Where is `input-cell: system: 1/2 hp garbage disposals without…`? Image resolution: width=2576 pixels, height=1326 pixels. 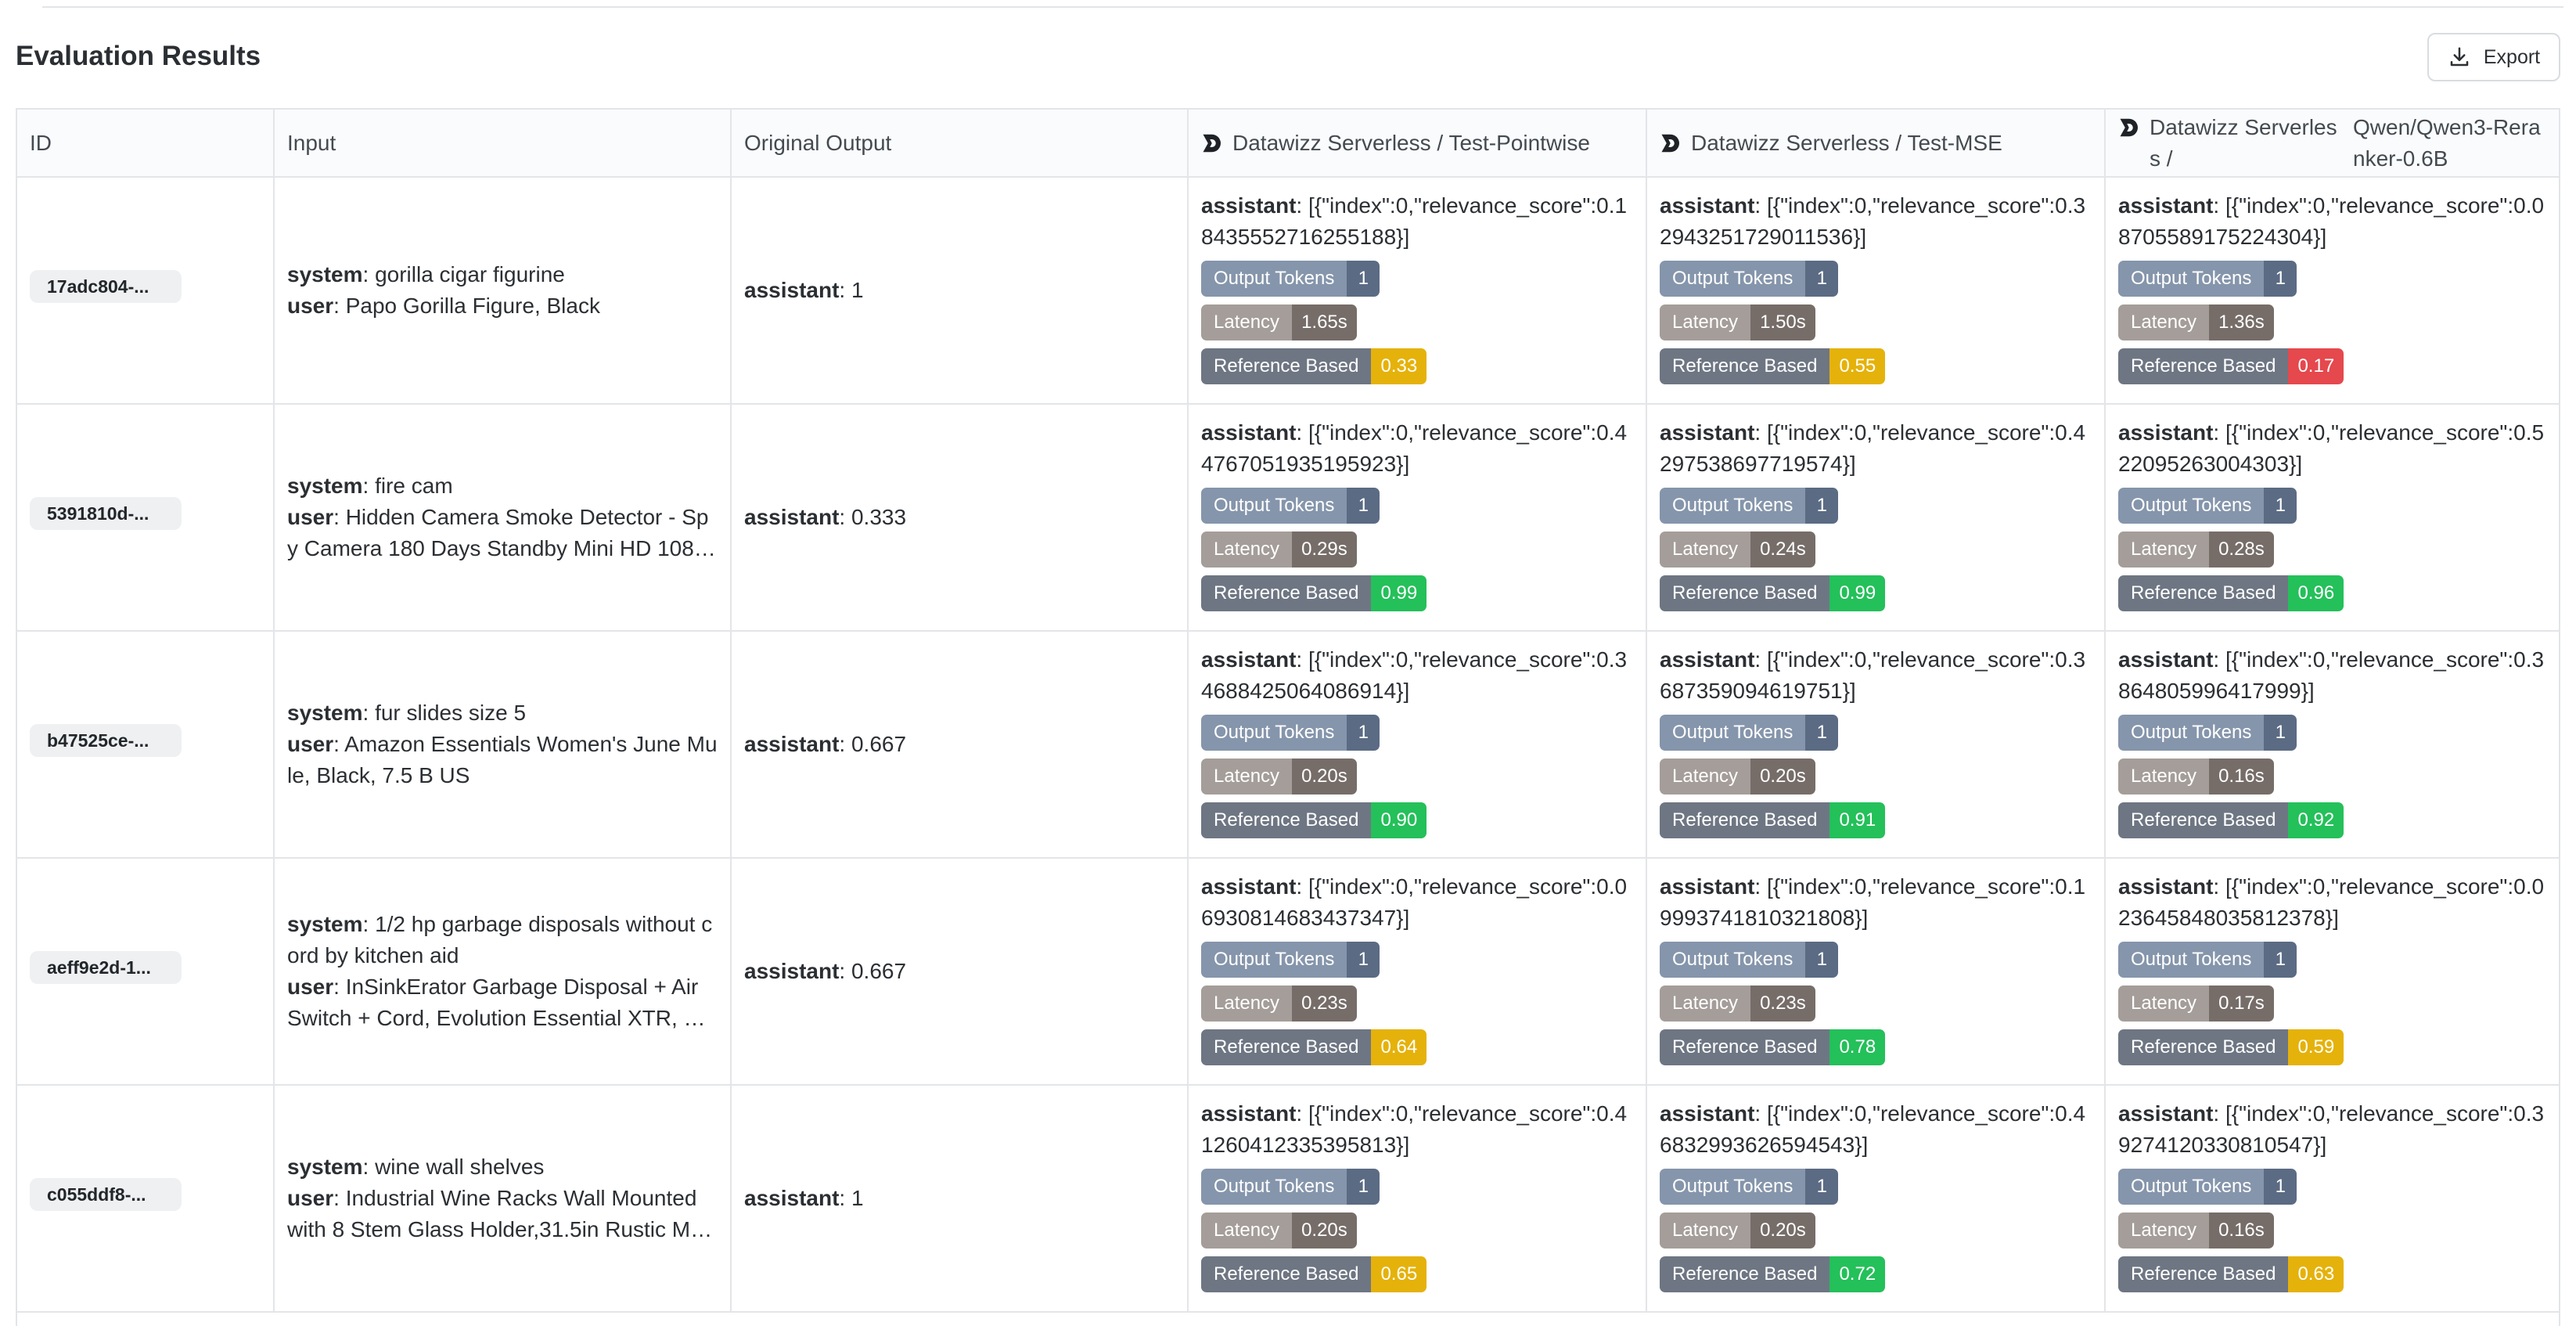 input-cell: system: 1/2 hp garbage disposals without… is located at coordinates (503, 972).